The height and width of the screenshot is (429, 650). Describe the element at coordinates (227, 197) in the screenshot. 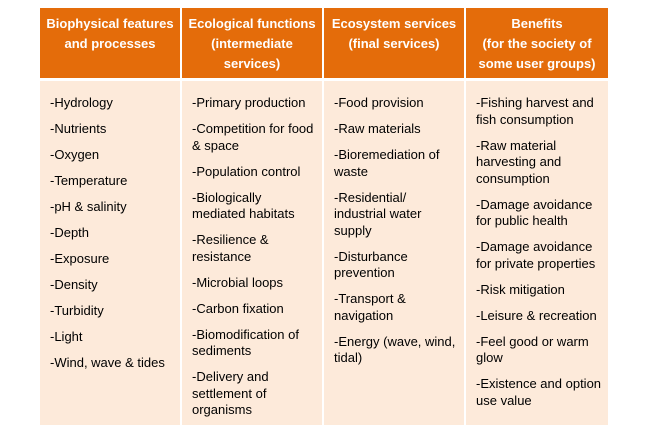

I see `list-item-line: -Biologically` at that location.